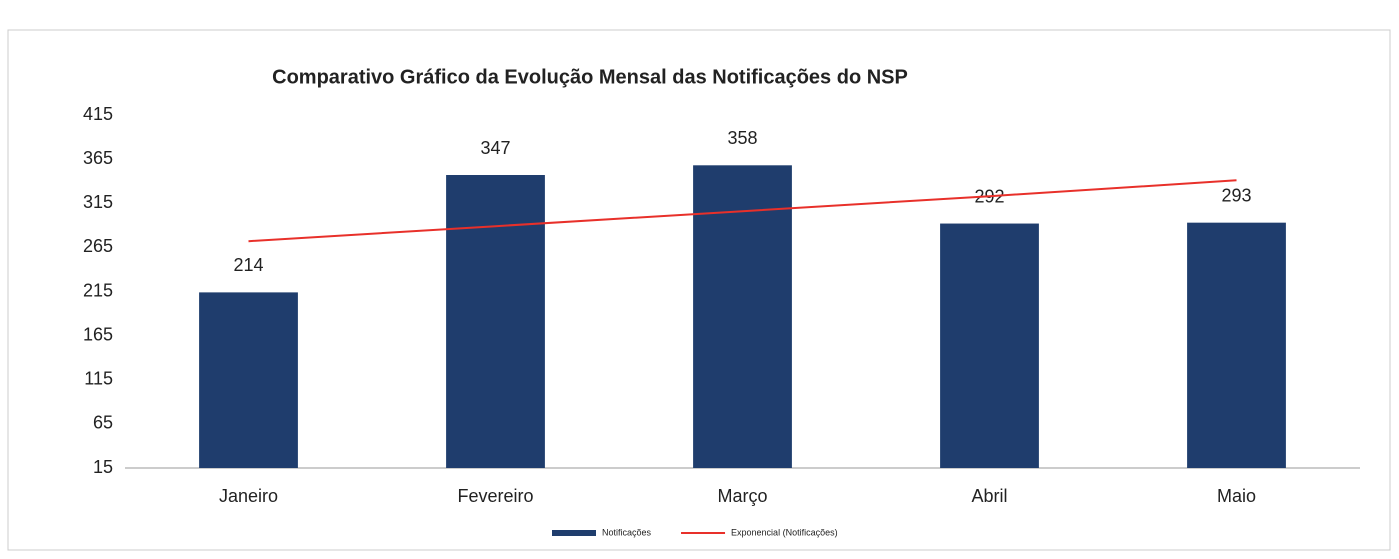 The height and width of the screenshot is (559, 1399). I want to click on legend-label: Exponencial (Notificações), so click(784, 532).